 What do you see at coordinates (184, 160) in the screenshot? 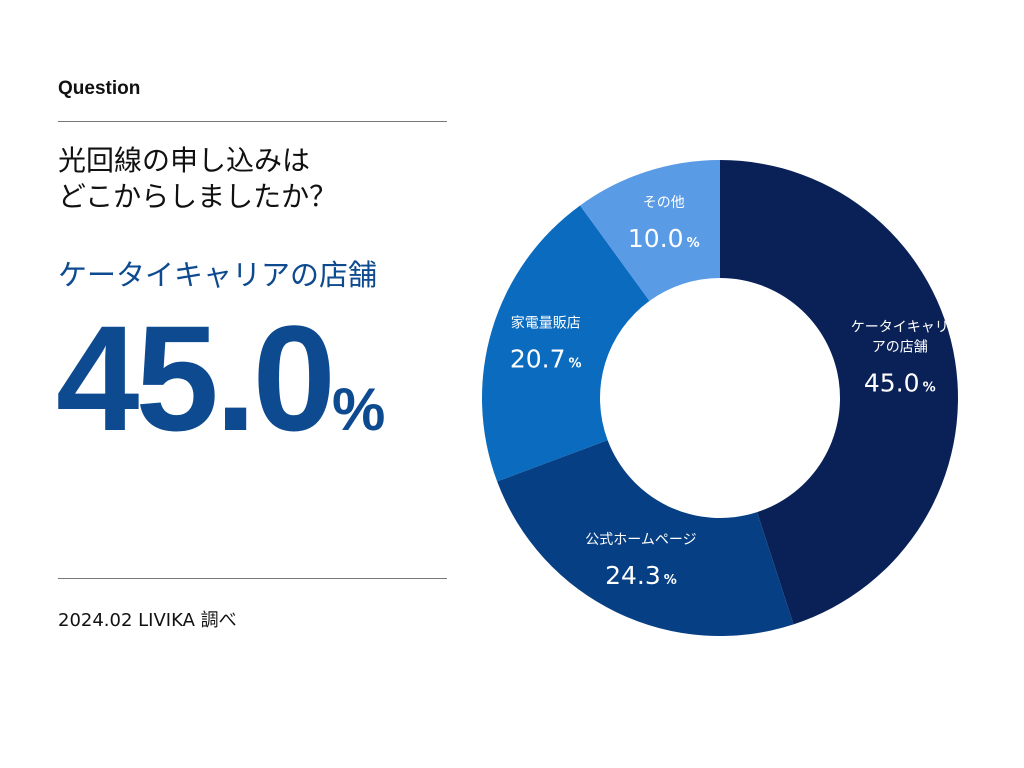
I see `question-line-1: 光回線の申し込みは` at bounding box center [184, 160].